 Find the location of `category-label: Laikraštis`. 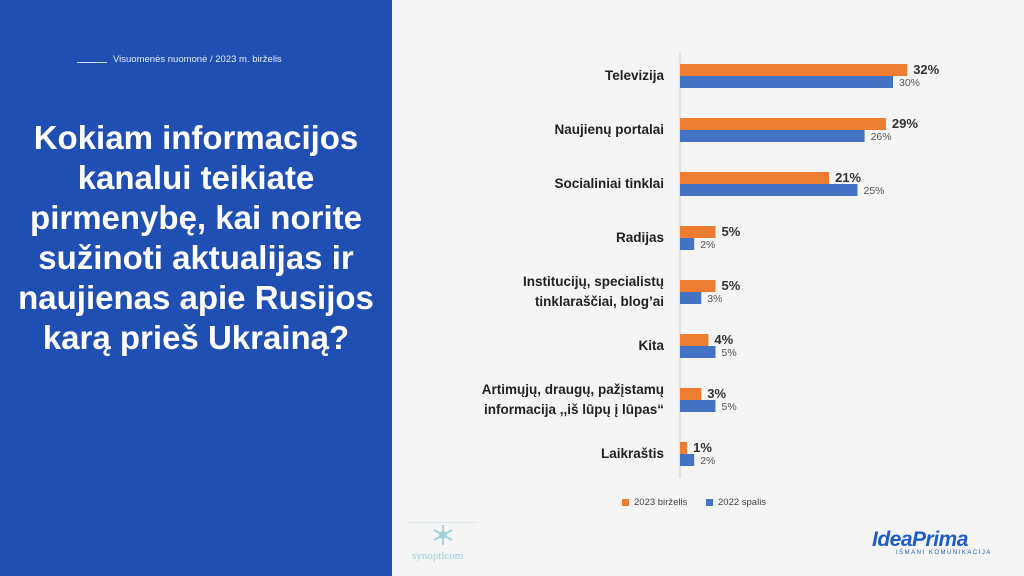

category-label: Laikraštis is located at coordinates (632, 453).